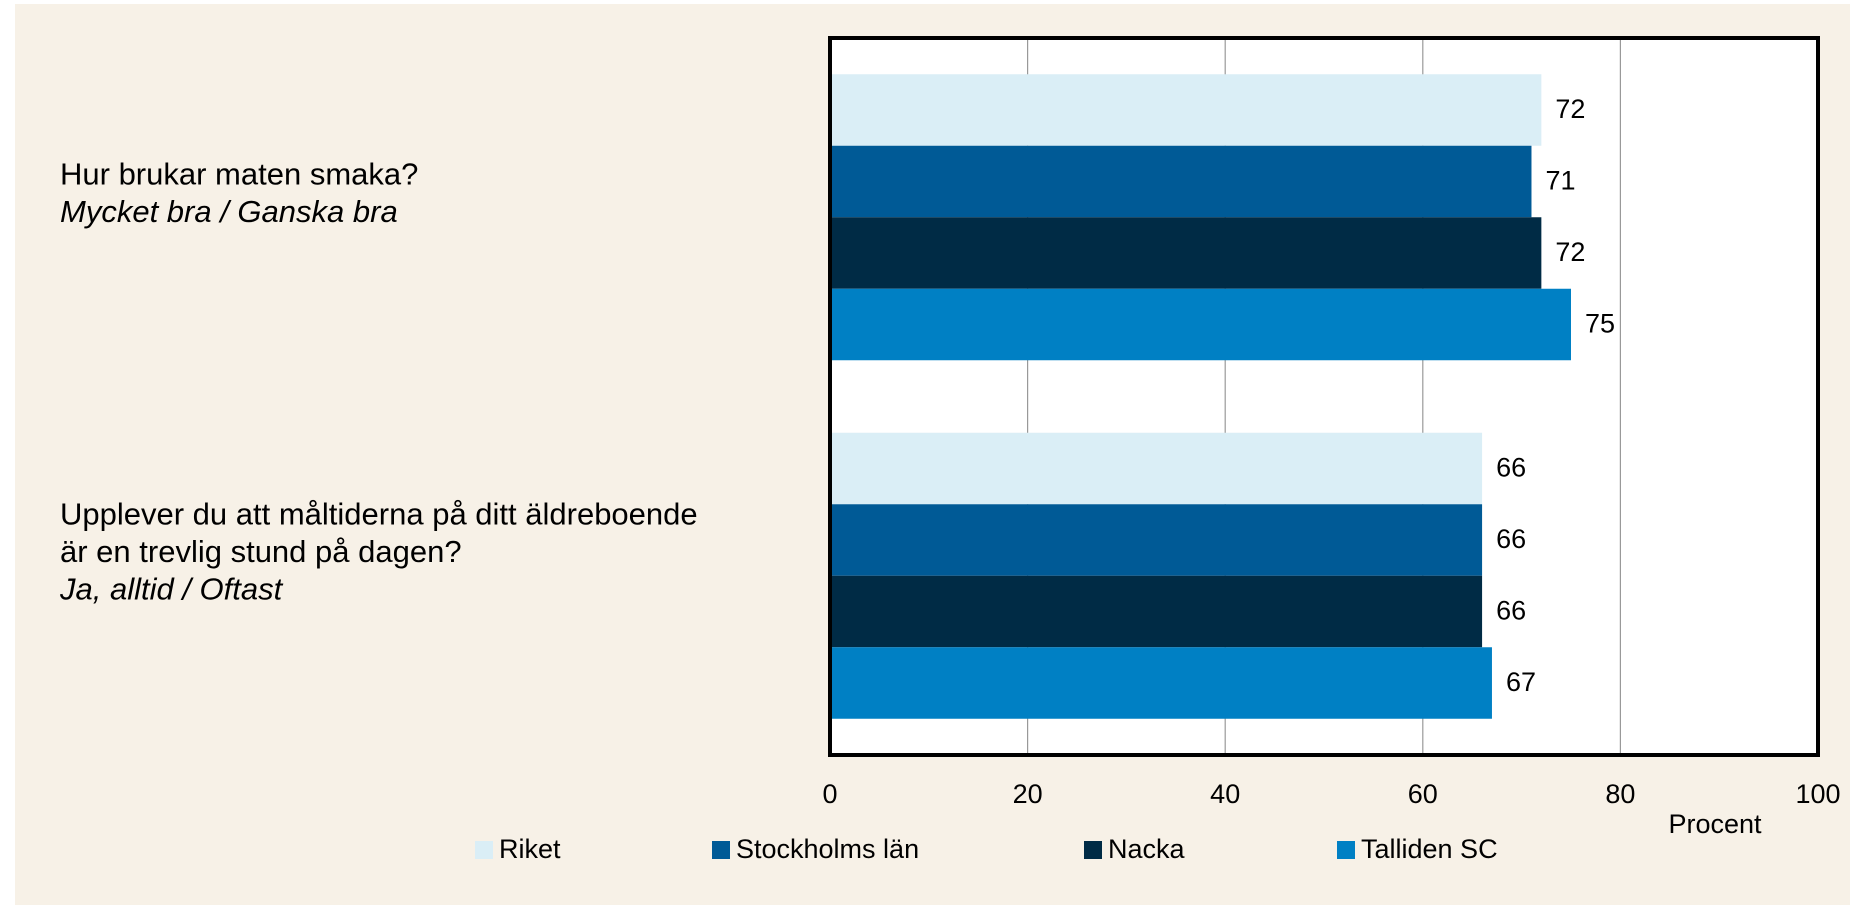 This screenshot has width=1868, height=908. Describe the element at coordinates (1423, 794) in the screenshot. I see `x-tick-label: 60` at that location.